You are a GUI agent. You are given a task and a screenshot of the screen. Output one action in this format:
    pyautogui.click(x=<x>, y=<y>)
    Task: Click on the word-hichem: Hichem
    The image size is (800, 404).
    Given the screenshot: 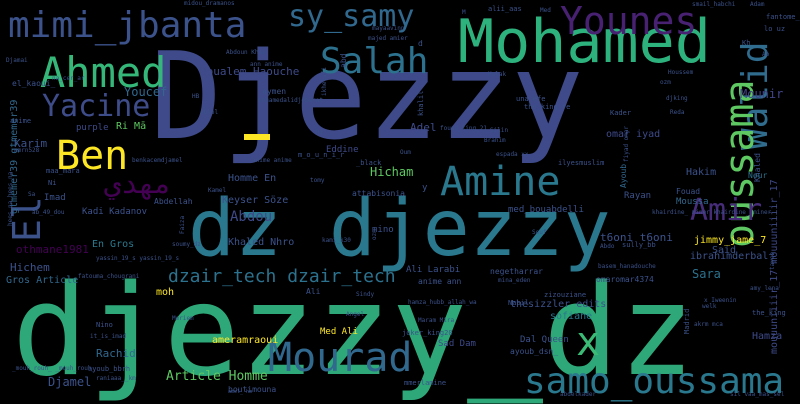 What is the action you would take?
    pyautogui.click(x=30, y=267)
    